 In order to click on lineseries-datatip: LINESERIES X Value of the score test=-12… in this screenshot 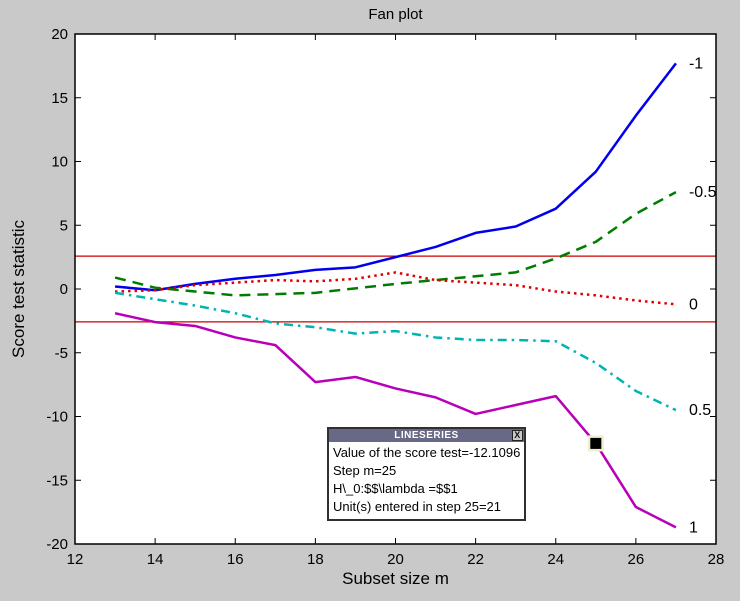, I will do `click(426, 474)`.